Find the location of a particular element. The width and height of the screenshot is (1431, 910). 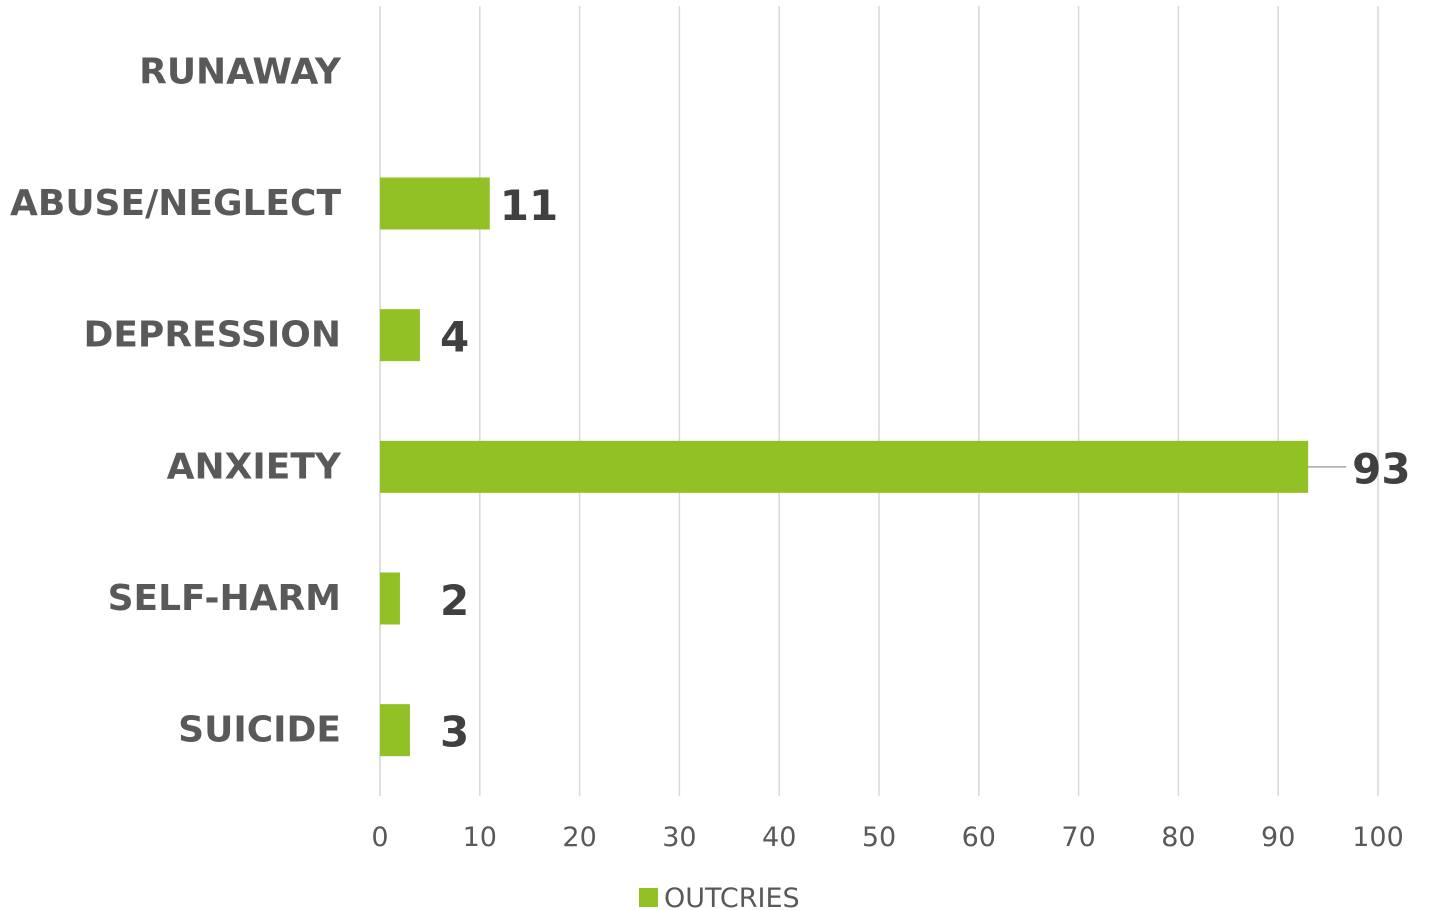

x-tick-label: 20 is located at coordinates (579, 837).